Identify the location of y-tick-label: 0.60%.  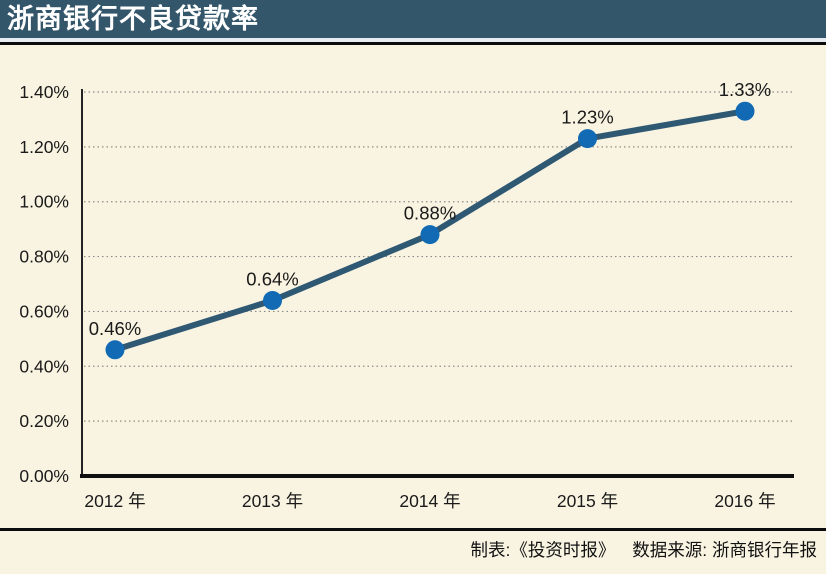
(44, 311).